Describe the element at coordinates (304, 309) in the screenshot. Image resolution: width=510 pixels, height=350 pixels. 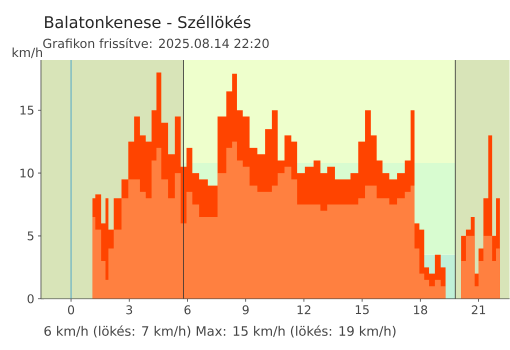
I see `x-tick-label: 12` at that location.